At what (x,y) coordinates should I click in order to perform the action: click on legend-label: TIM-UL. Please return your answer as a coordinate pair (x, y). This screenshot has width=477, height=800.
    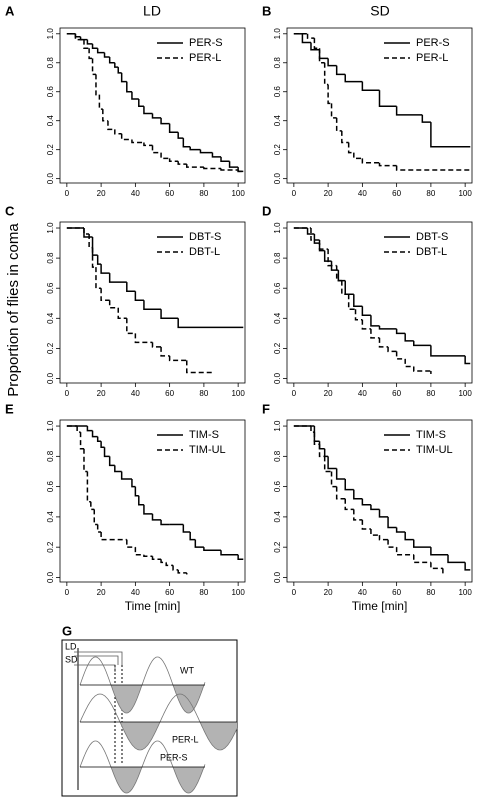
    Looking at the image, I should click on (434, 450).